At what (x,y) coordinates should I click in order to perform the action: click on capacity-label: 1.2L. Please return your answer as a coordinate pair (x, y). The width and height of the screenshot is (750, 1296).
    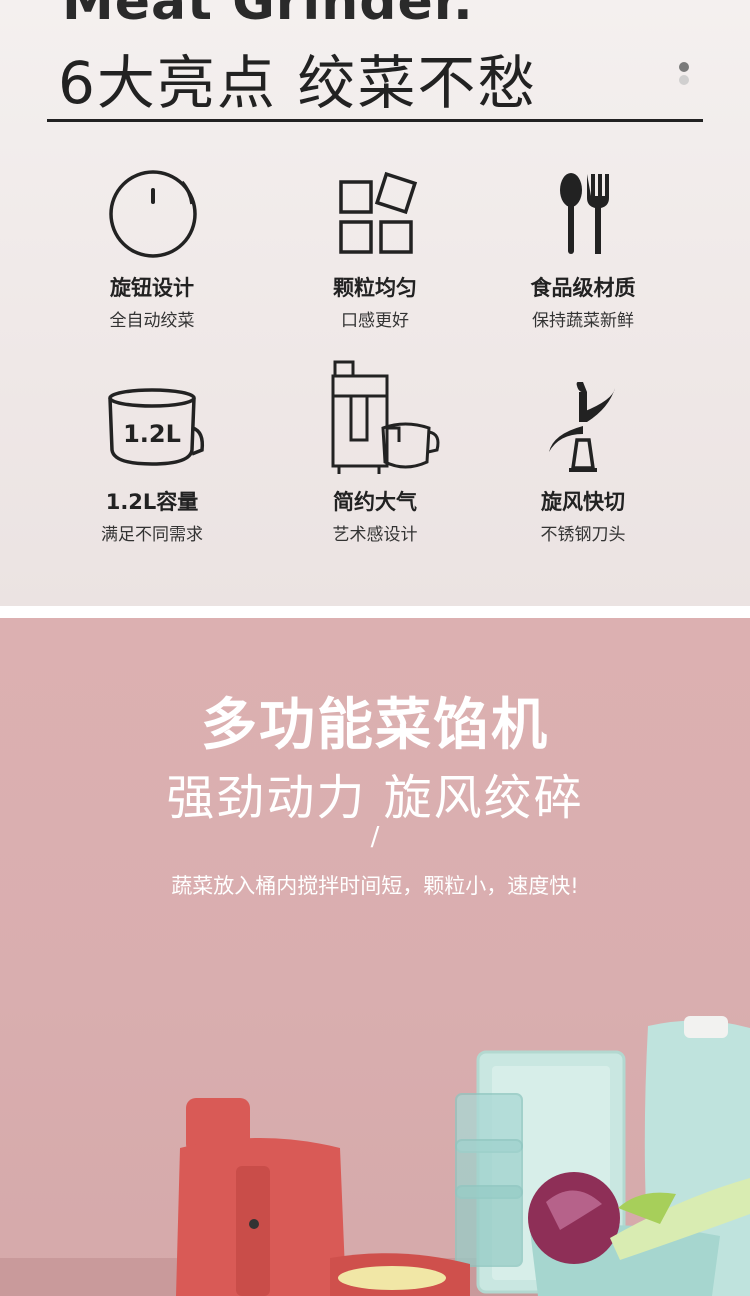
    Looking at the image, I should click on (152, 434).